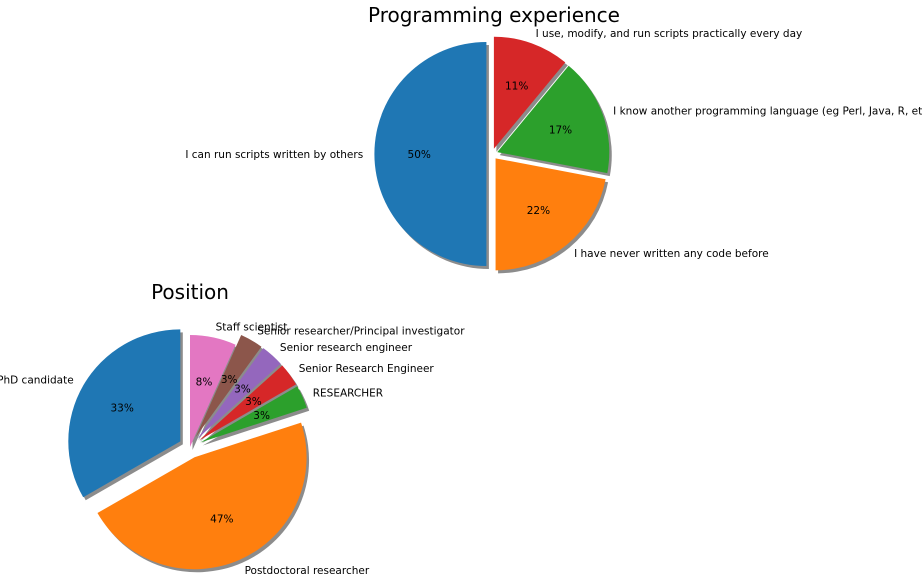  I want to click on pie-slice-i-can-run-scripts-written-by-others, so click(430, 154).